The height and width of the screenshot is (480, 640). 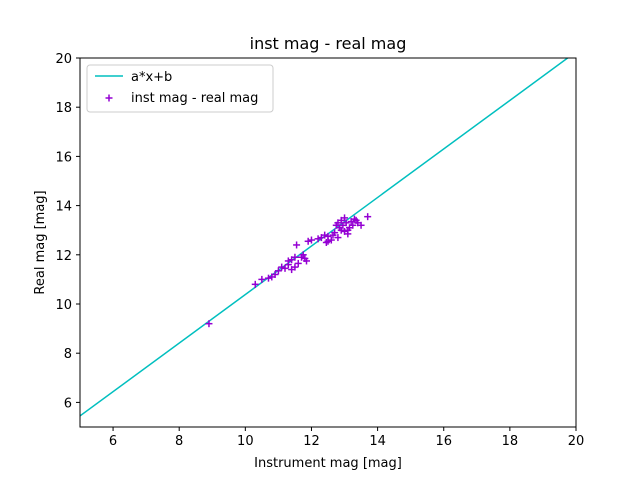 What do you see at coordinates (443, 441) in the screenshot?
I see `x-tick-label: 16` at bounding box center [443, 441].